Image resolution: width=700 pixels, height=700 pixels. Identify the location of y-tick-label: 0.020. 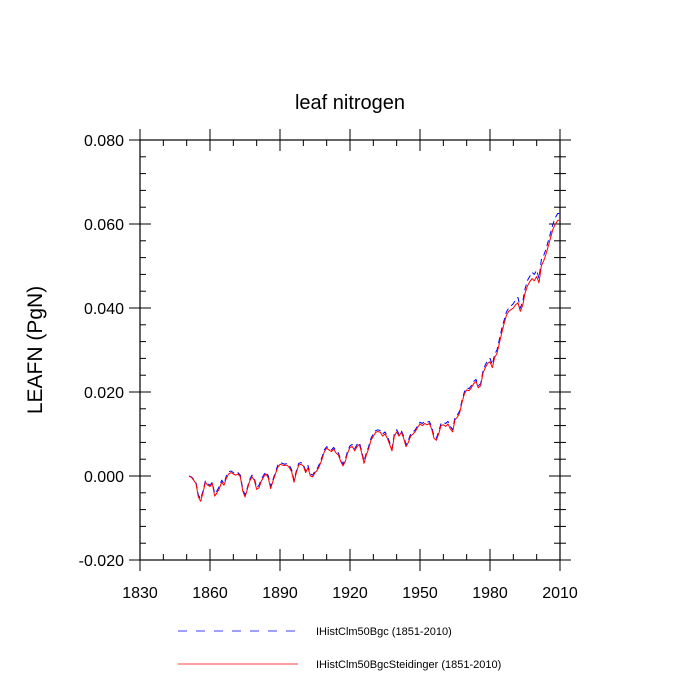
(104, 393).